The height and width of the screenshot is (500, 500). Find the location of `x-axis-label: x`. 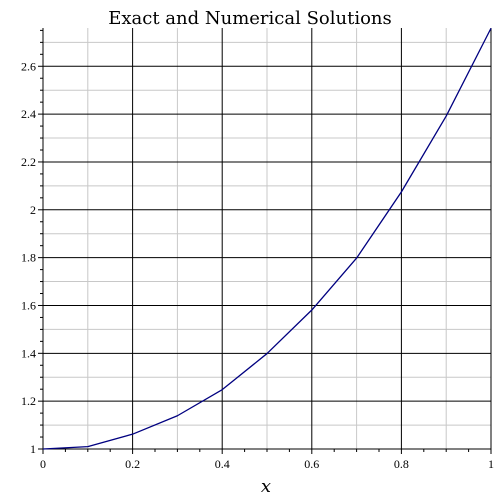

x-axis-label: x is located at coordinates (266, 486).